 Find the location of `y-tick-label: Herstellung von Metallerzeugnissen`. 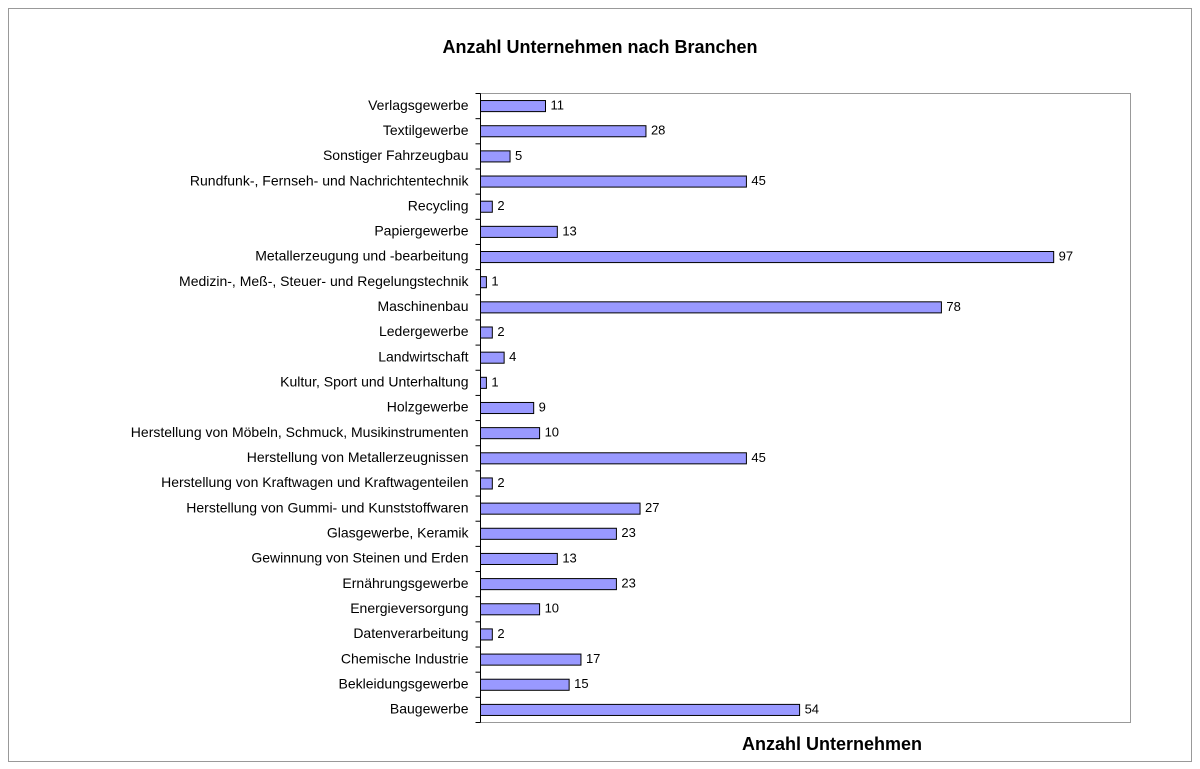

y-tick-label: Herstellung von Metallerzeugnissen is located at coordinates (358, 457).